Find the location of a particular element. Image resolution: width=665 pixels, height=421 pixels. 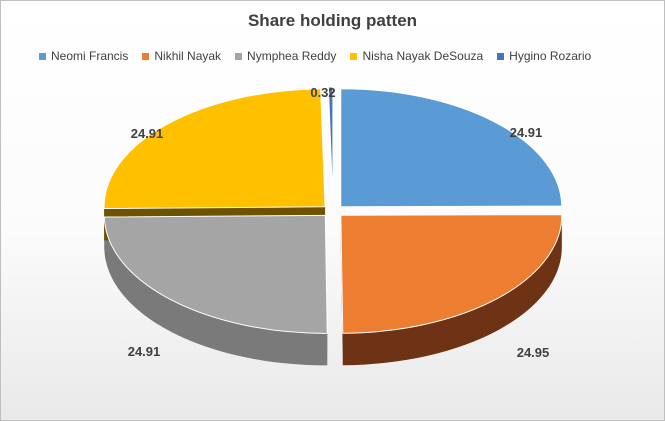

slice-nymphea-reddy-side is located at coordinates (216, 291).